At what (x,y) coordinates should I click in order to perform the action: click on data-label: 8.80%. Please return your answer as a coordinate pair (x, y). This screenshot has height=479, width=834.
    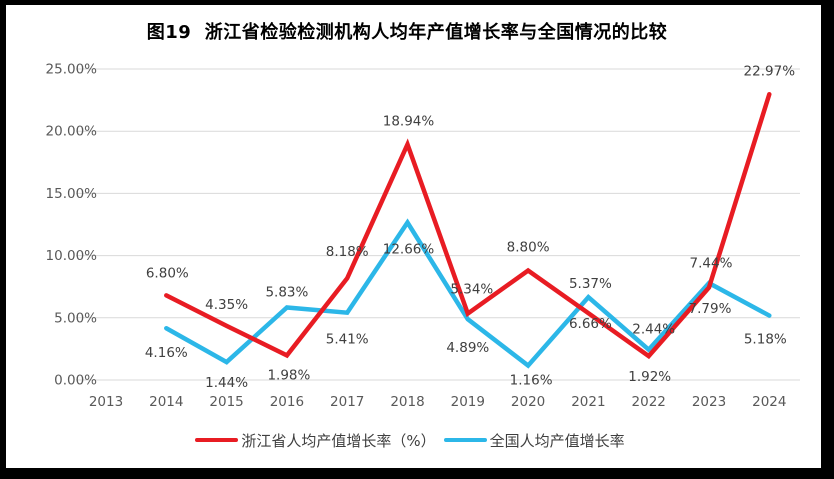
    Looking at the image, I should click on (528, 248).